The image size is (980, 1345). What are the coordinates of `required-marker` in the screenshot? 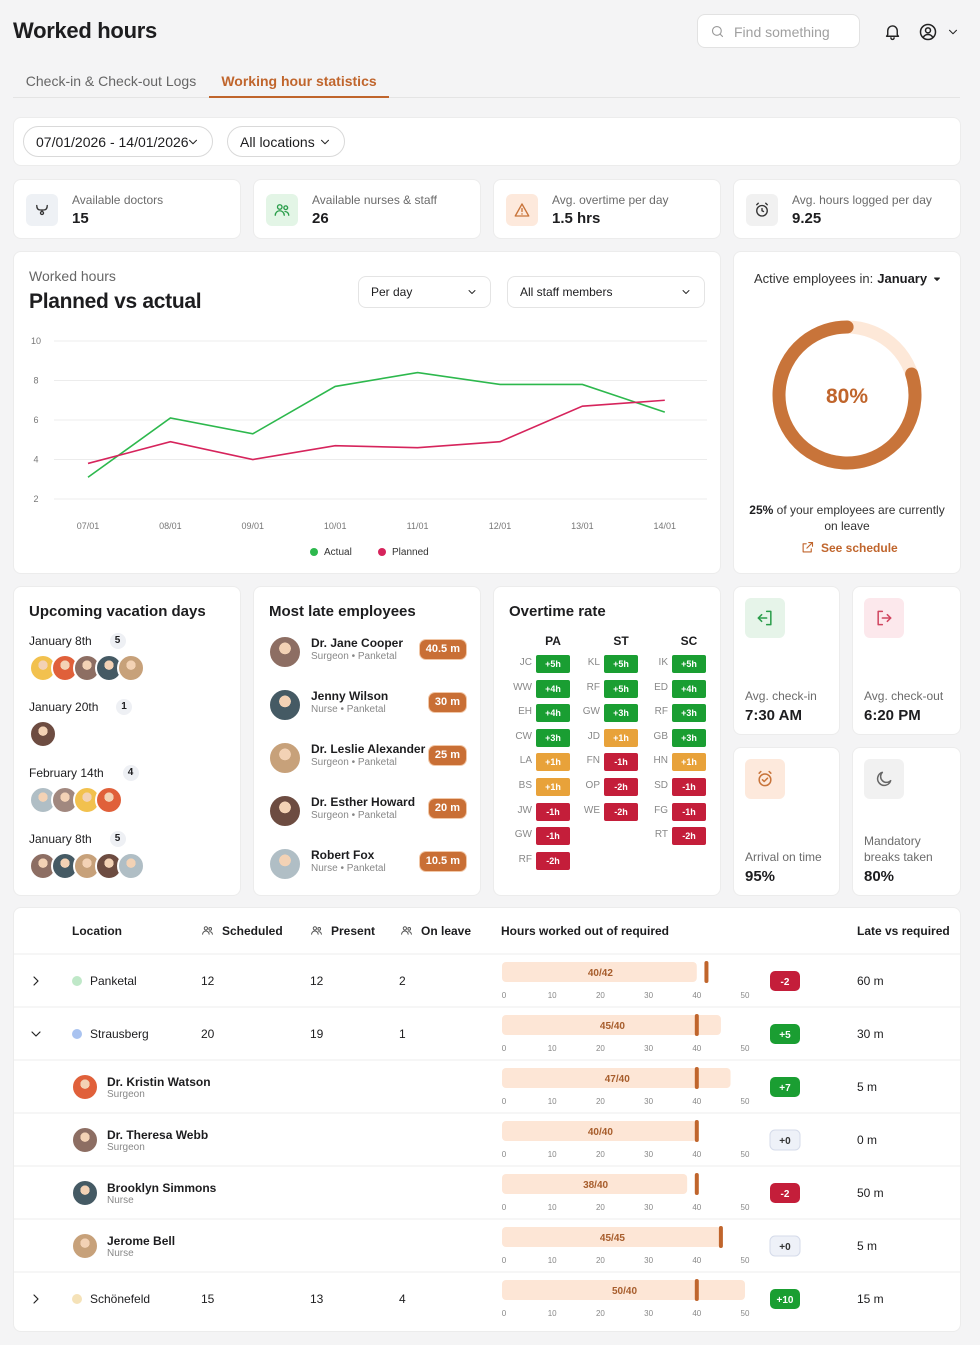 It's located at (696, 1184).